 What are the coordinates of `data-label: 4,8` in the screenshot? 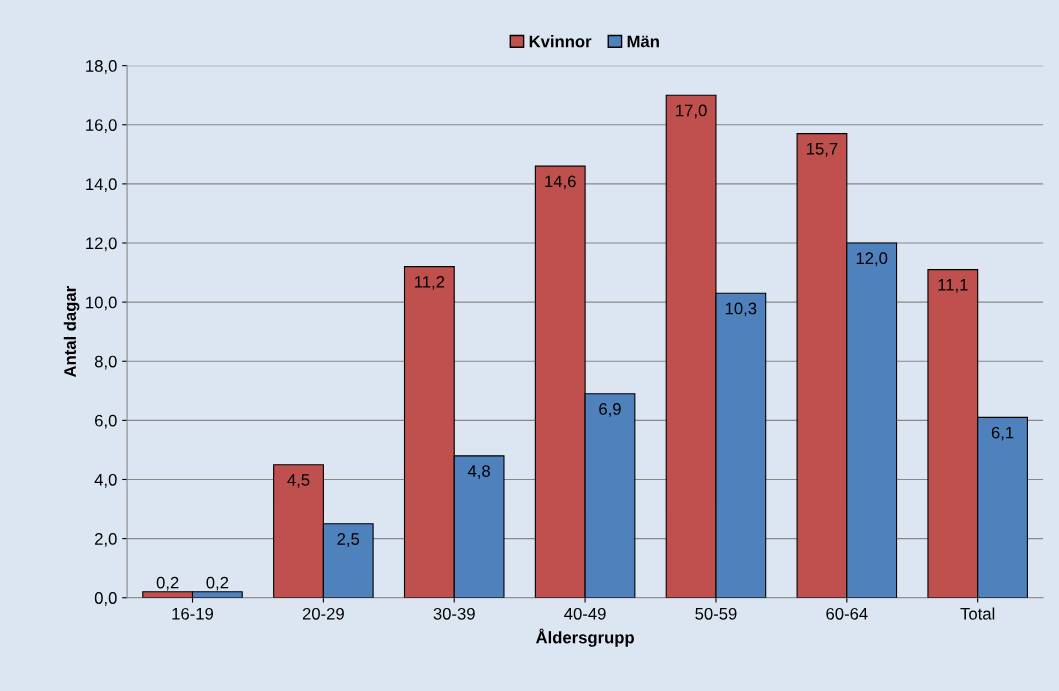 It's located at (478, 472).